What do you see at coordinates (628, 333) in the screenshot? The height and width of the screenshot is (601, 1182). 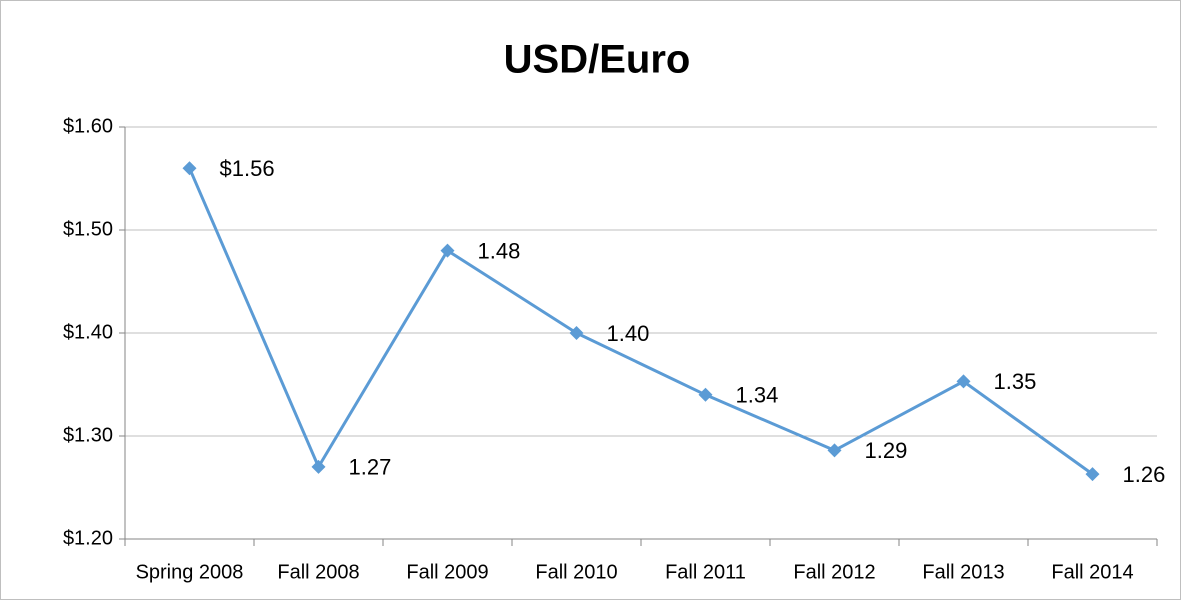 I see `data-label: 1.40` at bounding box center [628, 333].